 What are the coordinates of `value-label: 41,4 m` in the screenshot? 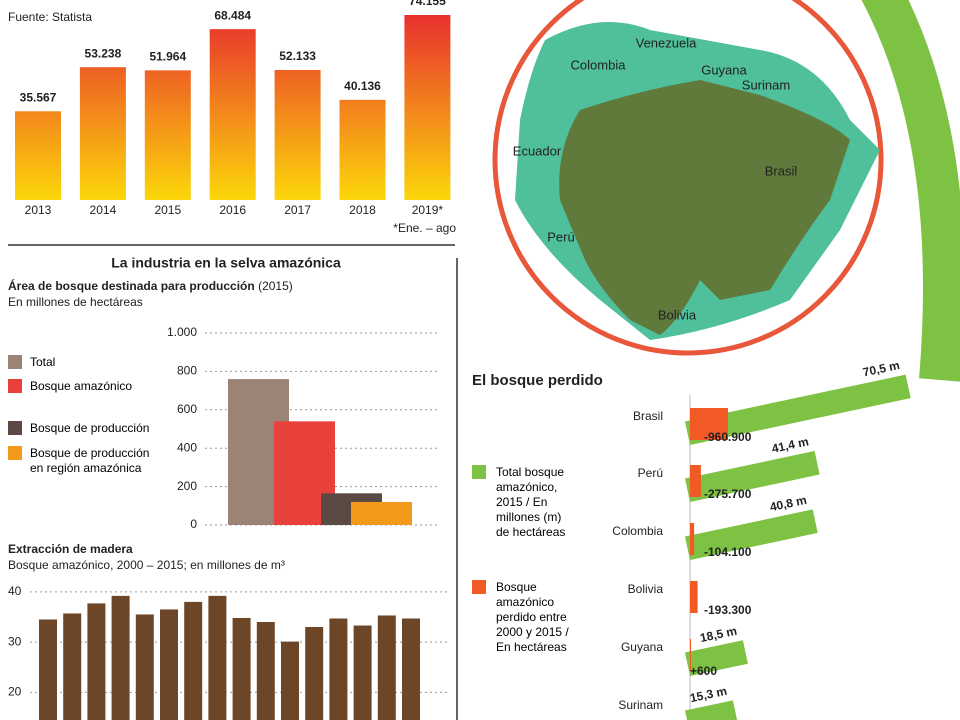 It's located at (789, 444).